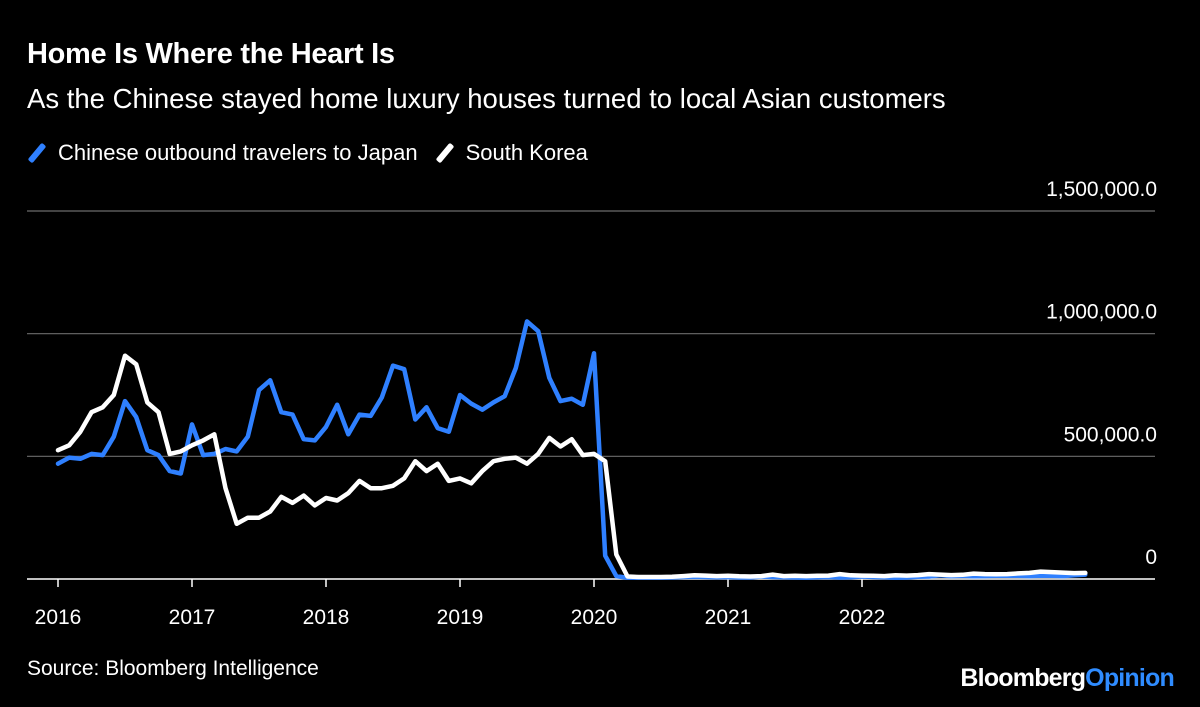 Image resolution: width=1200 pixels, height=707 pixels. What do you see at coordinates (1130, 678) in the screenshot?
I see `brand-suffix: Opinion` at bounding box center [1130, 678].